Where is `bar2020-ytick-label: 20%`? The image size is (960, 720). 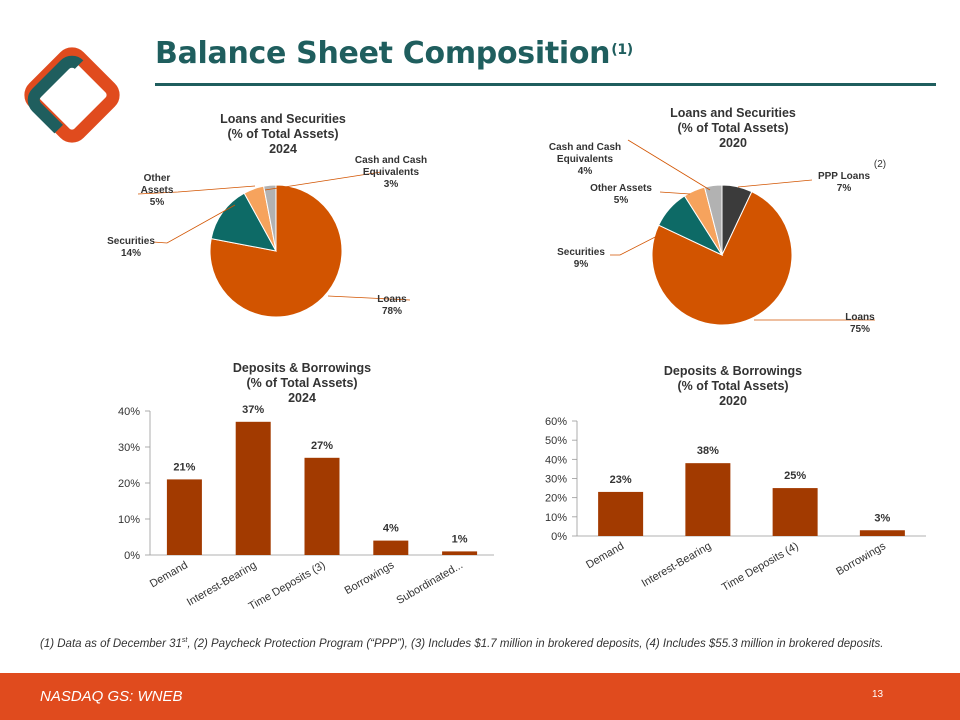 bar2020-ytick-label: 20% is located at coordinates (556, 499).